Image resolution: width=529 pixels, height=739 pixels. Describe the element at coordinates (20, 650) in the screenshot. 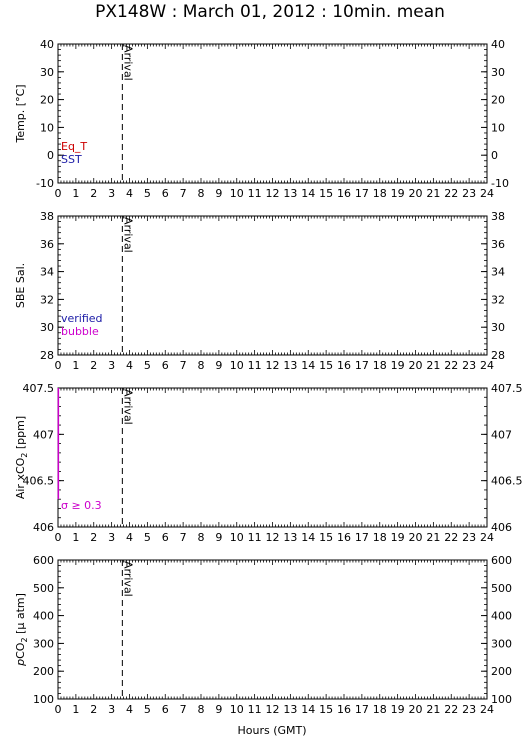

I see `y-axis-label-main: CO` at that location.